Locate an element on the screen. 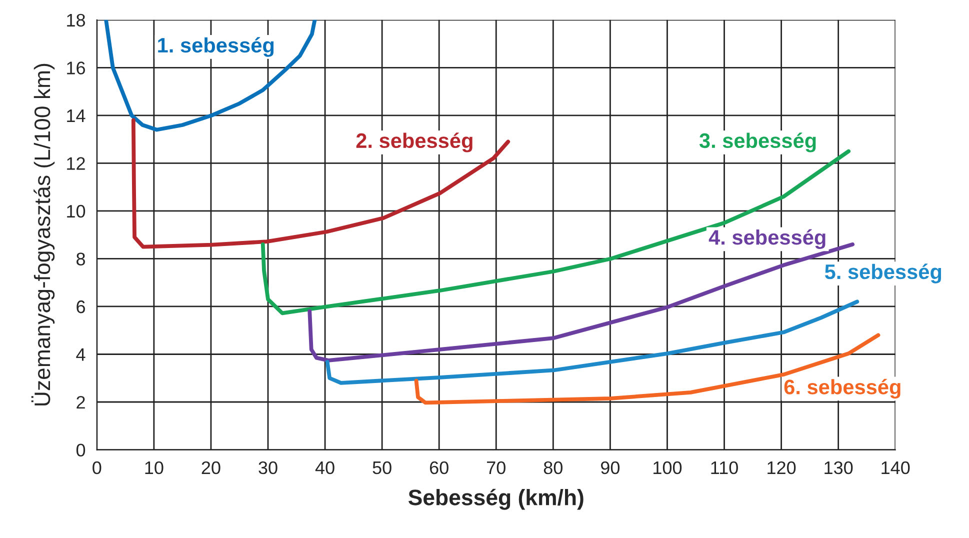  x-tick-label: 130 is located at coordinates (838, 467).